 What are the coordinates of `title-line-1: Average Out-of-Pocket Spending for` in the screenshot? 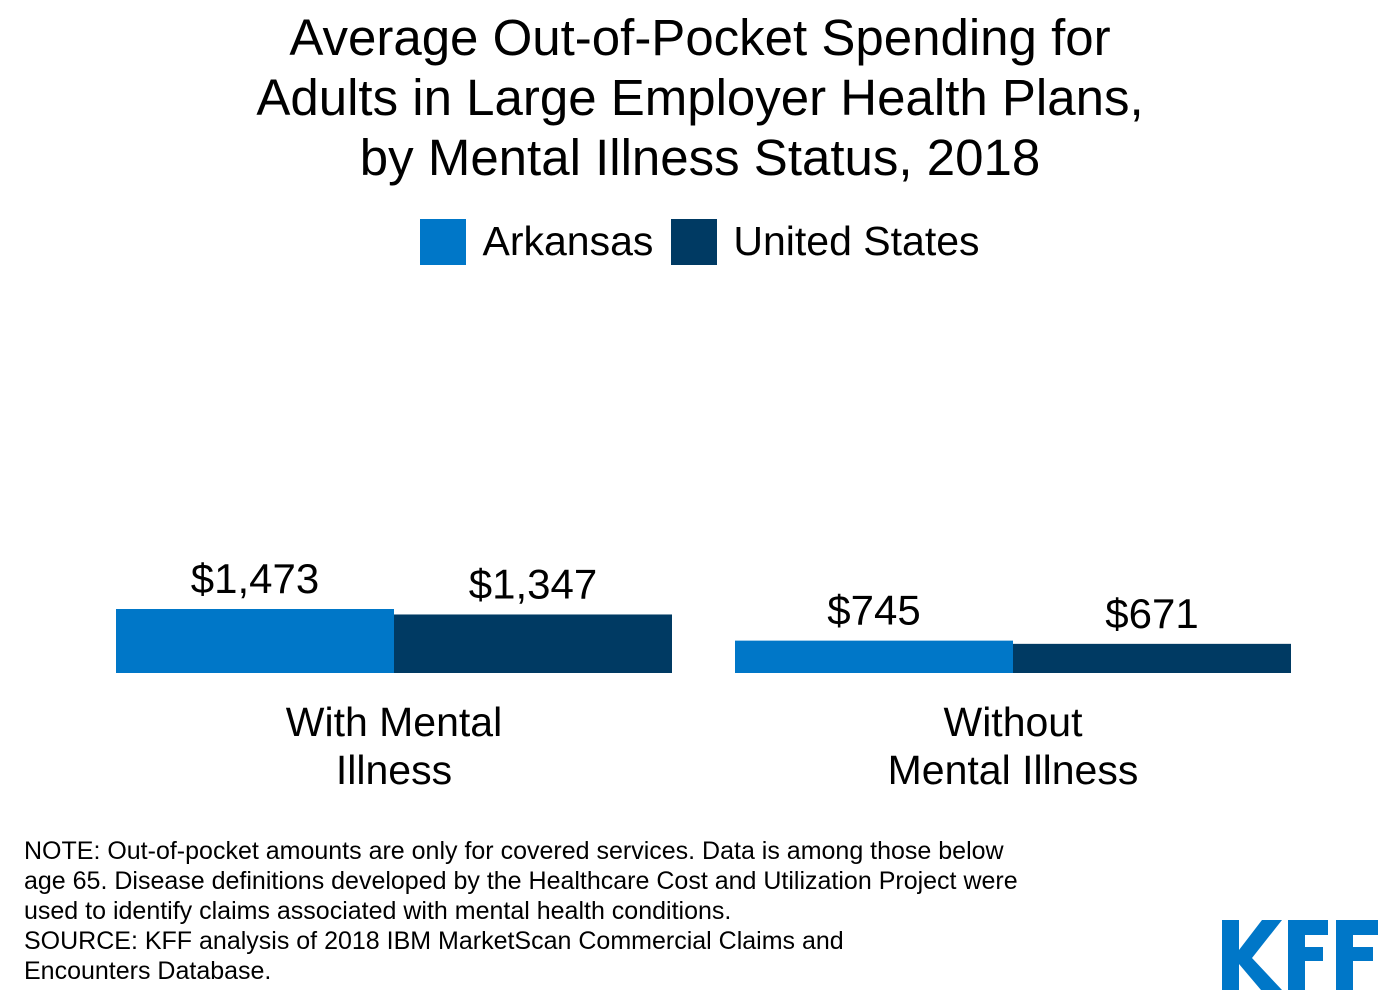 It's located at (700, 37).